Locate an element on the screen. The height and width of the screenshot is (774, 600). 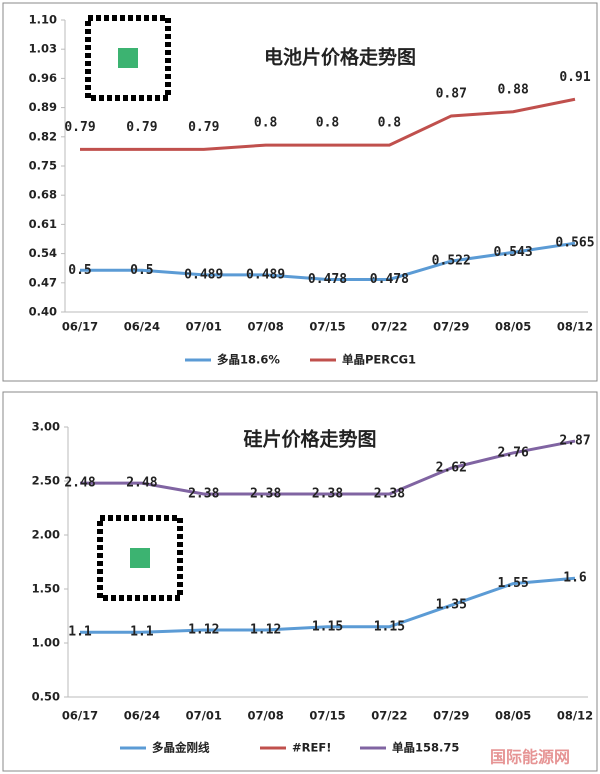
y-tick-label: 0.68 is located at coordinates (43, 195).